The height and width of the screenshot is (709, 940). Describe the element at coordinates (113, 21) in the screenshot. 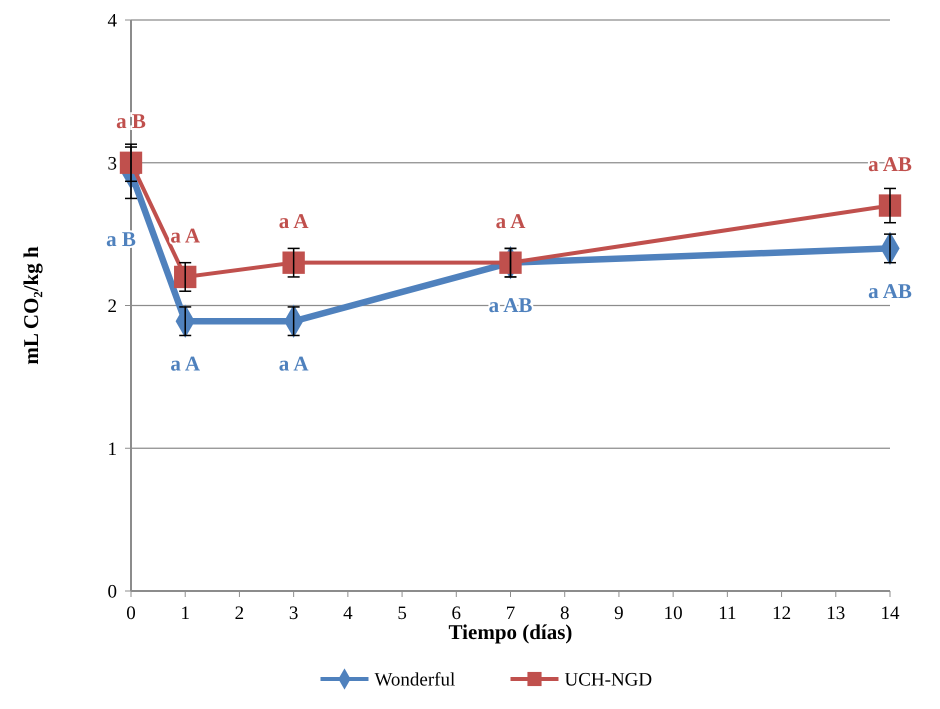

I see `y-tick-label: 4` at that location.